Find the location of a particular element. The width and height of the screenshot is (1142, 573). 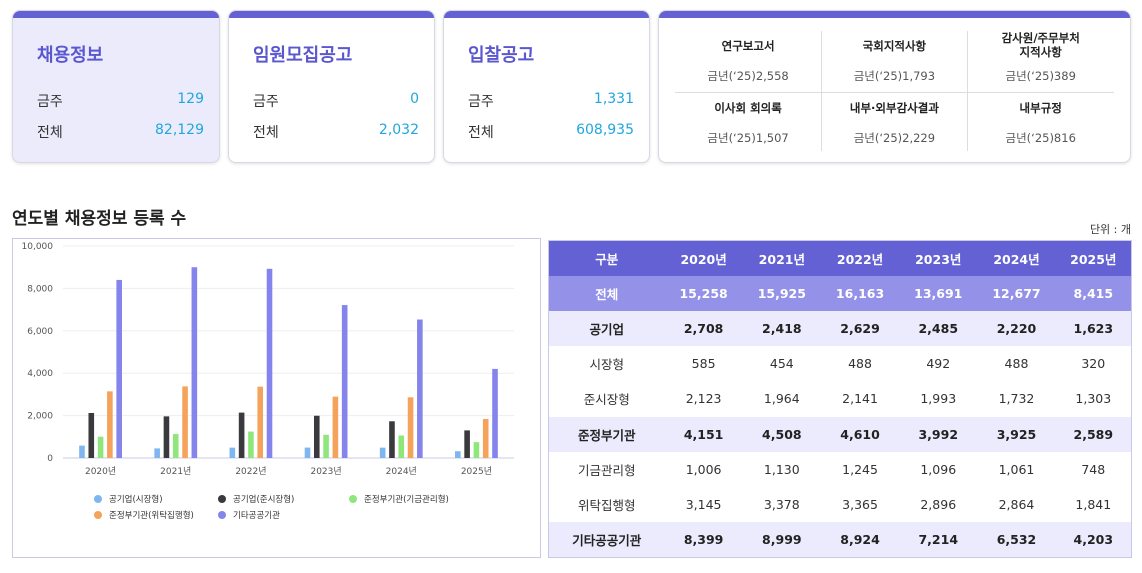

table-cell: 3,145 is located at coordinates (703, 505).